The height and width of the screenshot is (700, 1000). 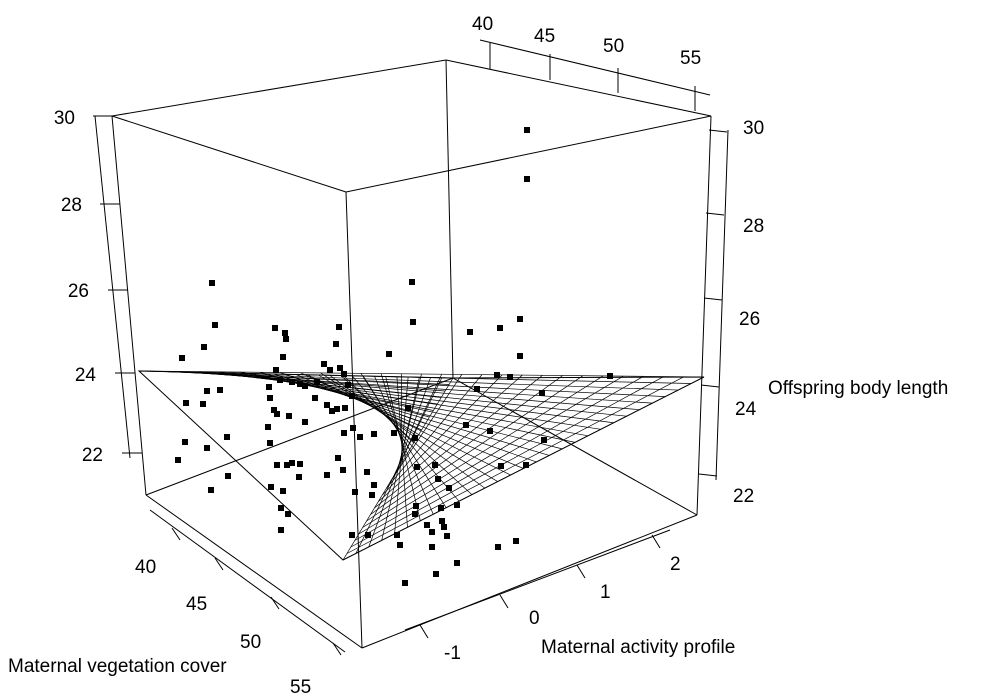 I want to click on z-right-tick-label: 28, so click(x=753, y=226).